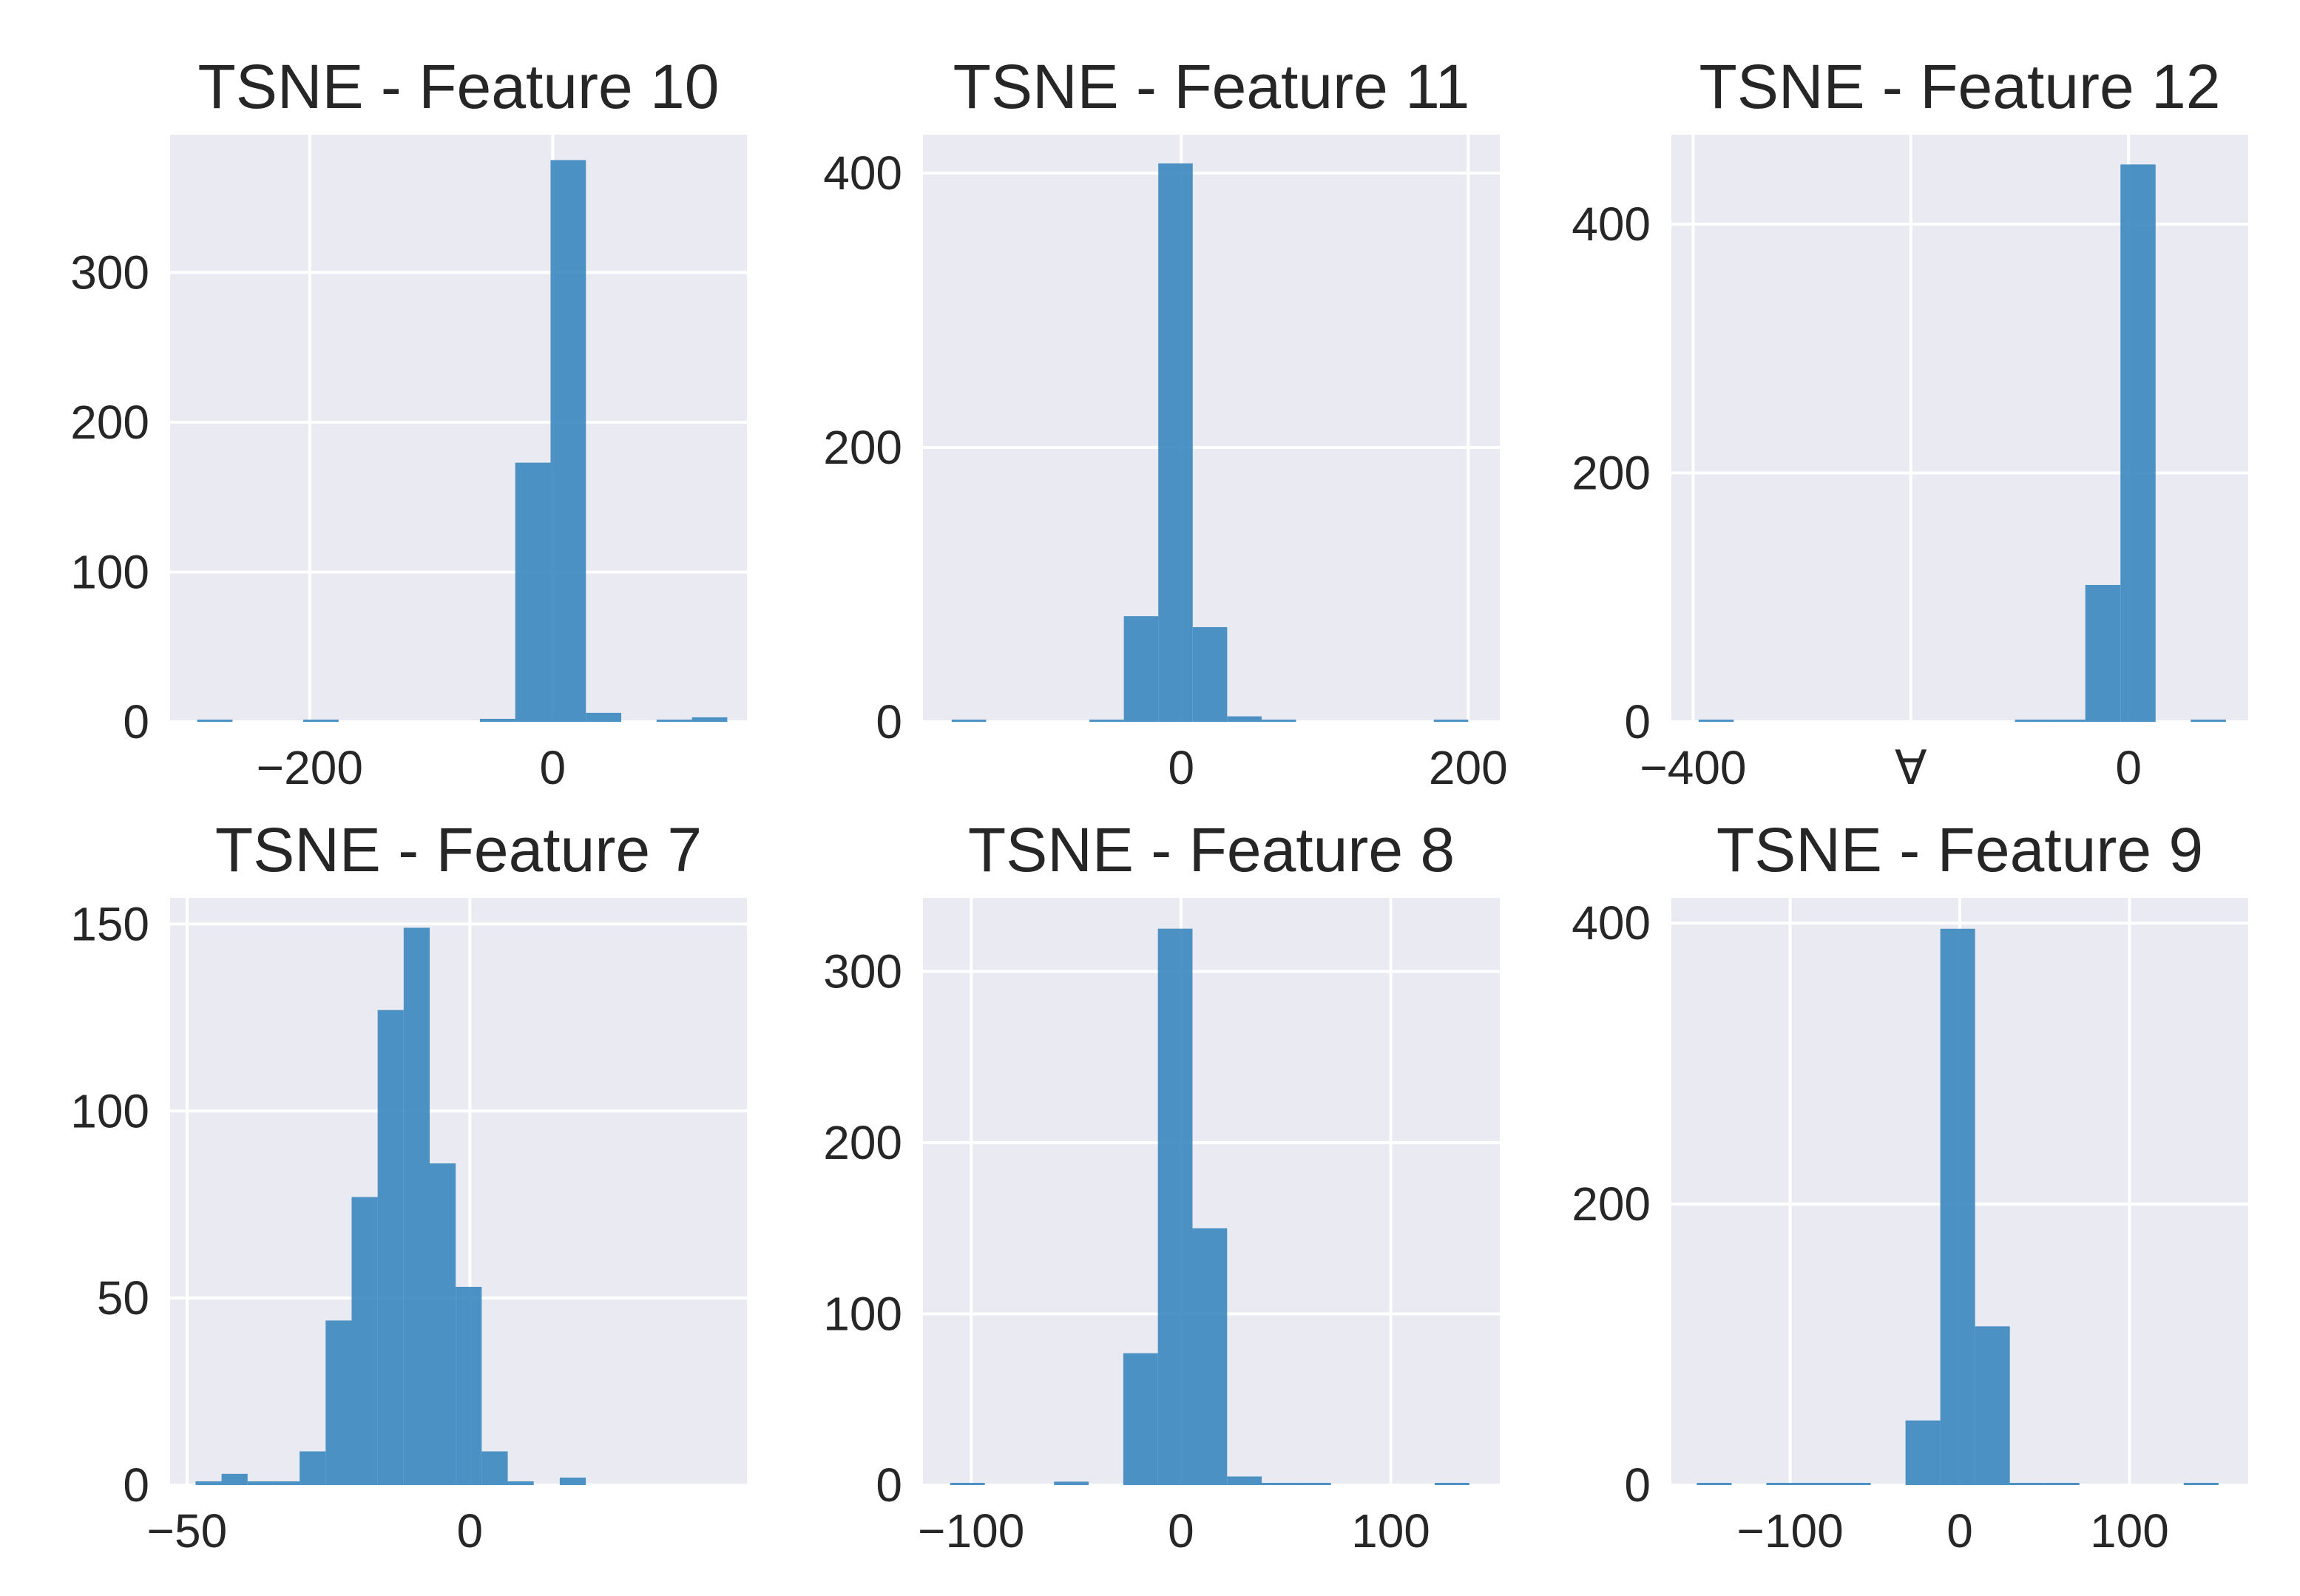  I want to click on subplot-1: TSNE - Feature 10 −200 0 0 100 200 300, so click(408, 423).